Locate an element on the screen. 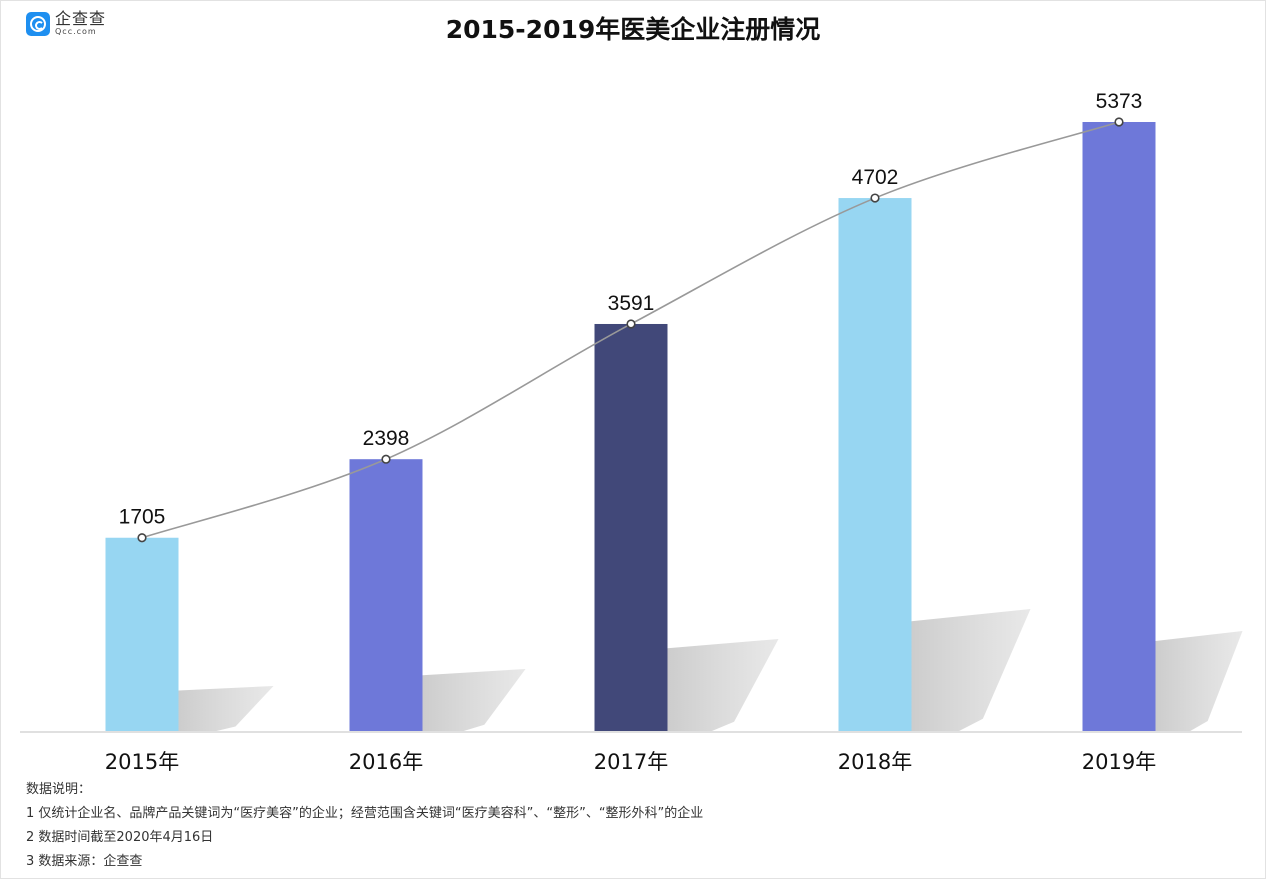 This screenshot has width=1266, height=885. logo-name: 企查查 is located at coordinates (81, 18).